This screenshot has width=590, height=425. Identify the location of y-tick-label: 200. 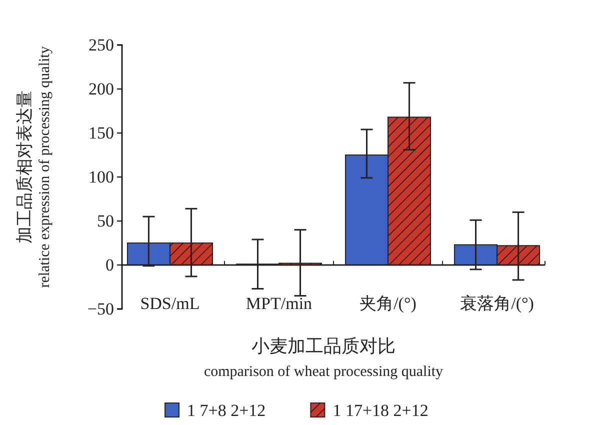
(101, 88).